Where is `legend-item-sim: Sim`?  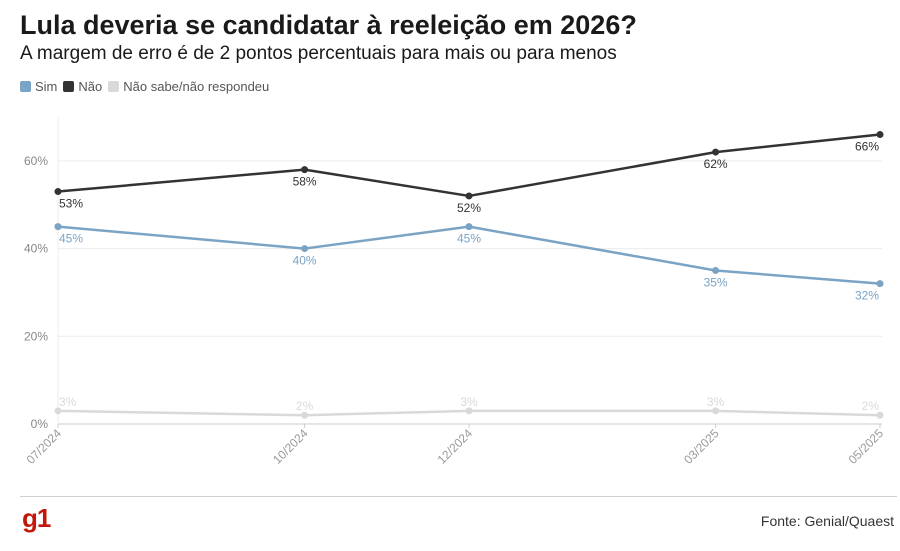
legend-item-sim: Sim is located at coordinates (38, 86).